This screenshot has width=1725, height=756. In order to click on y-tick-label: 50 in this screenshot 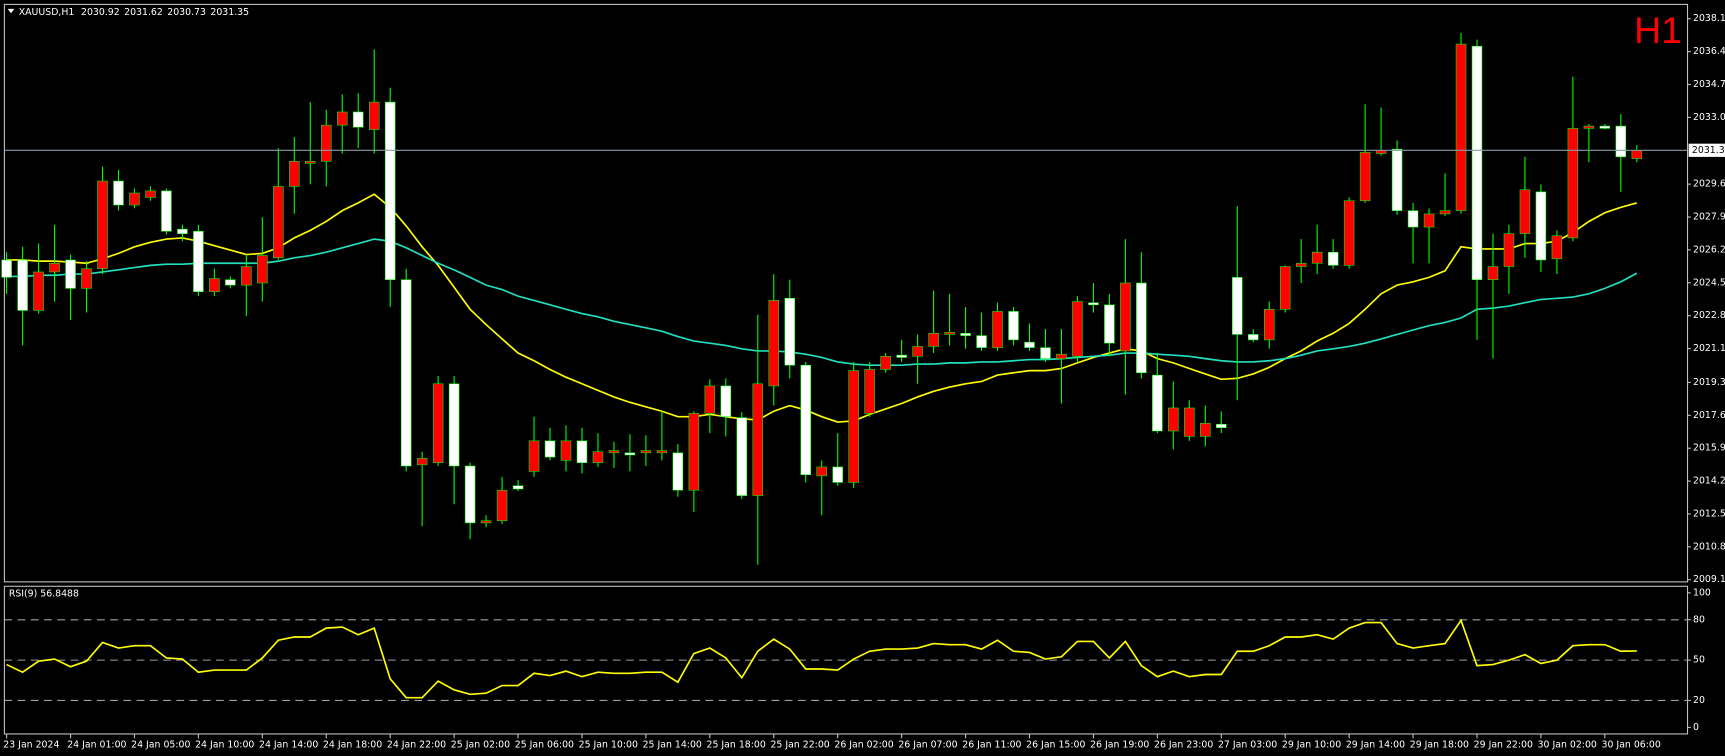, I will do `click(1699, 660)`.